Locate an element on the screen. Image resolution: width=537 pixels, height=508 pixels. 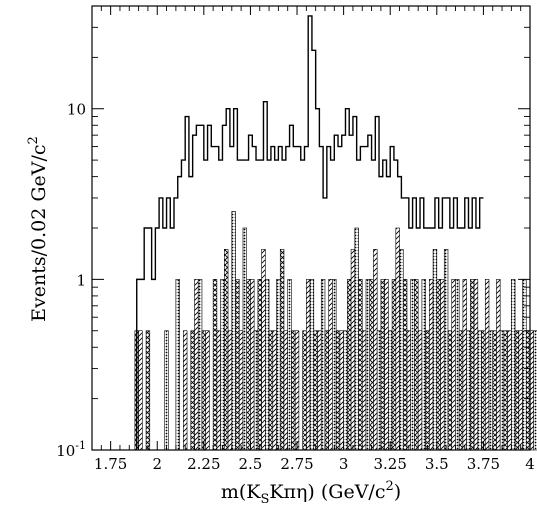
x-tick-label: 3 is located at coordinates (344, 464).